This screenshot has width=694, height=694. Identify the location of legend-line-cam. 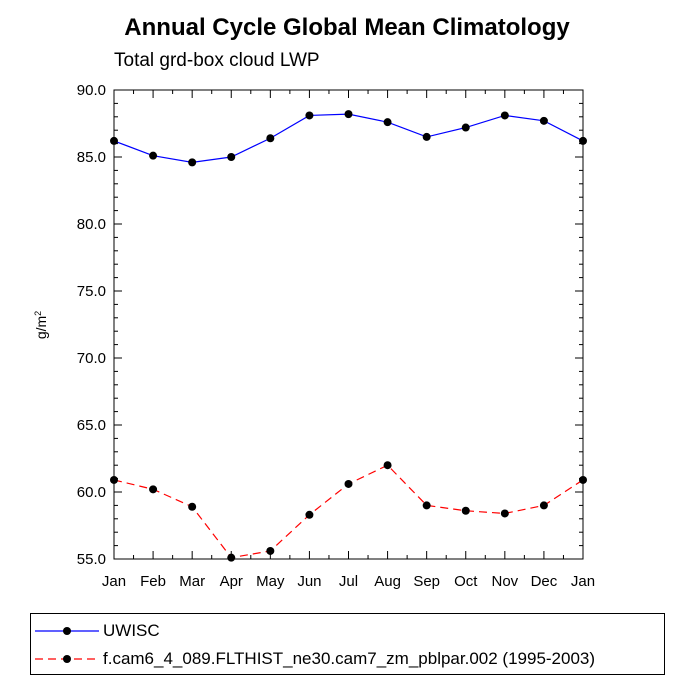
(67, 659).